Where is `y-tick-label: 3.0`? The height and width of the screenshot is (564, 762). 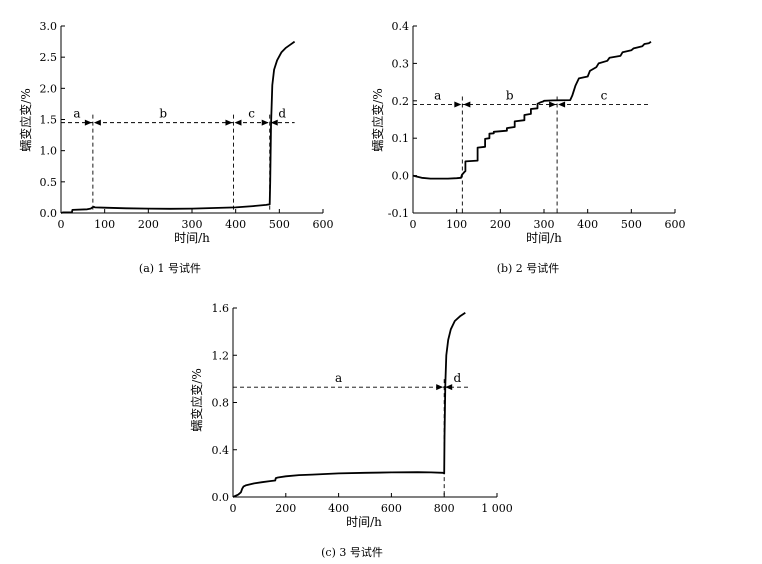 y-tick-label: 3.0 is located at coordinates (49, 26).